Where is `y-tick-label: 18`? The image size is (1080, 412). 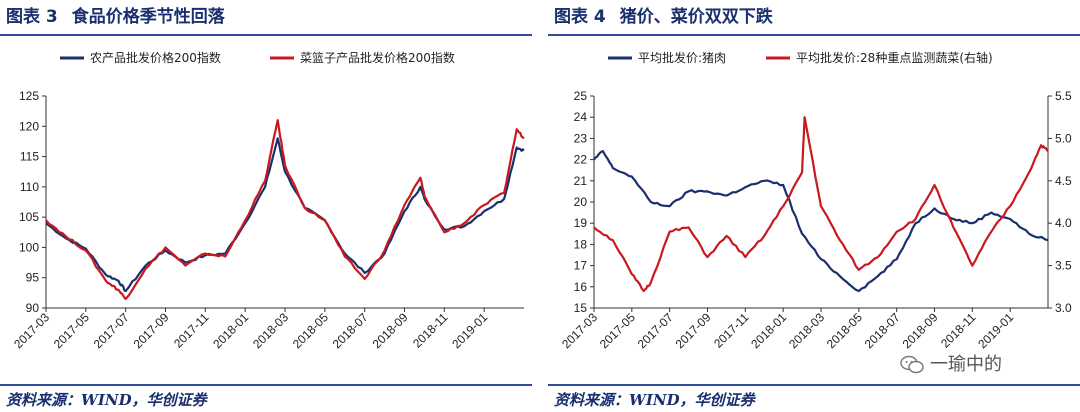
y-tick-label: 18 is located at coordinates (581, 244).